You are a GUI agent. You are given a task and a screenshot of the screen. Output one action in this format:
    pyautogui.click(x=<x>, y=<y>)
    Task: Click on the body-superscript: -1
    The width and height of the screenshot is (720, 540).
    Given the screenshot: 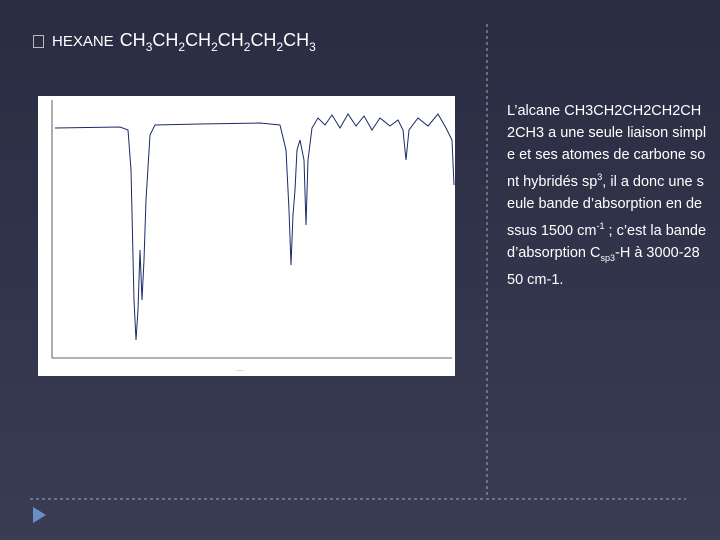 What is the action you would take?
    pyautogui.click(x=600, y=225)
    